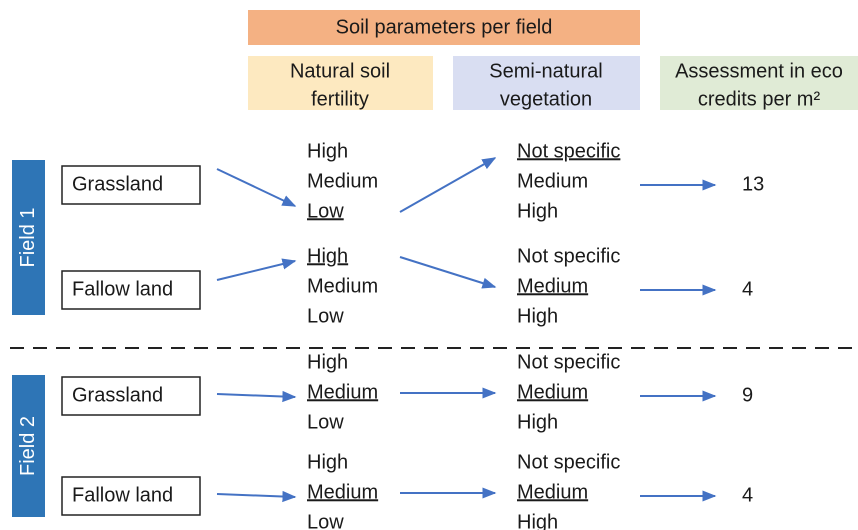 This screenshot has width=858, height=530. What do you see at coordinates (546, 99) in the screenshot?
I see `column-header: vegetation` at bounding box center [546, 99].